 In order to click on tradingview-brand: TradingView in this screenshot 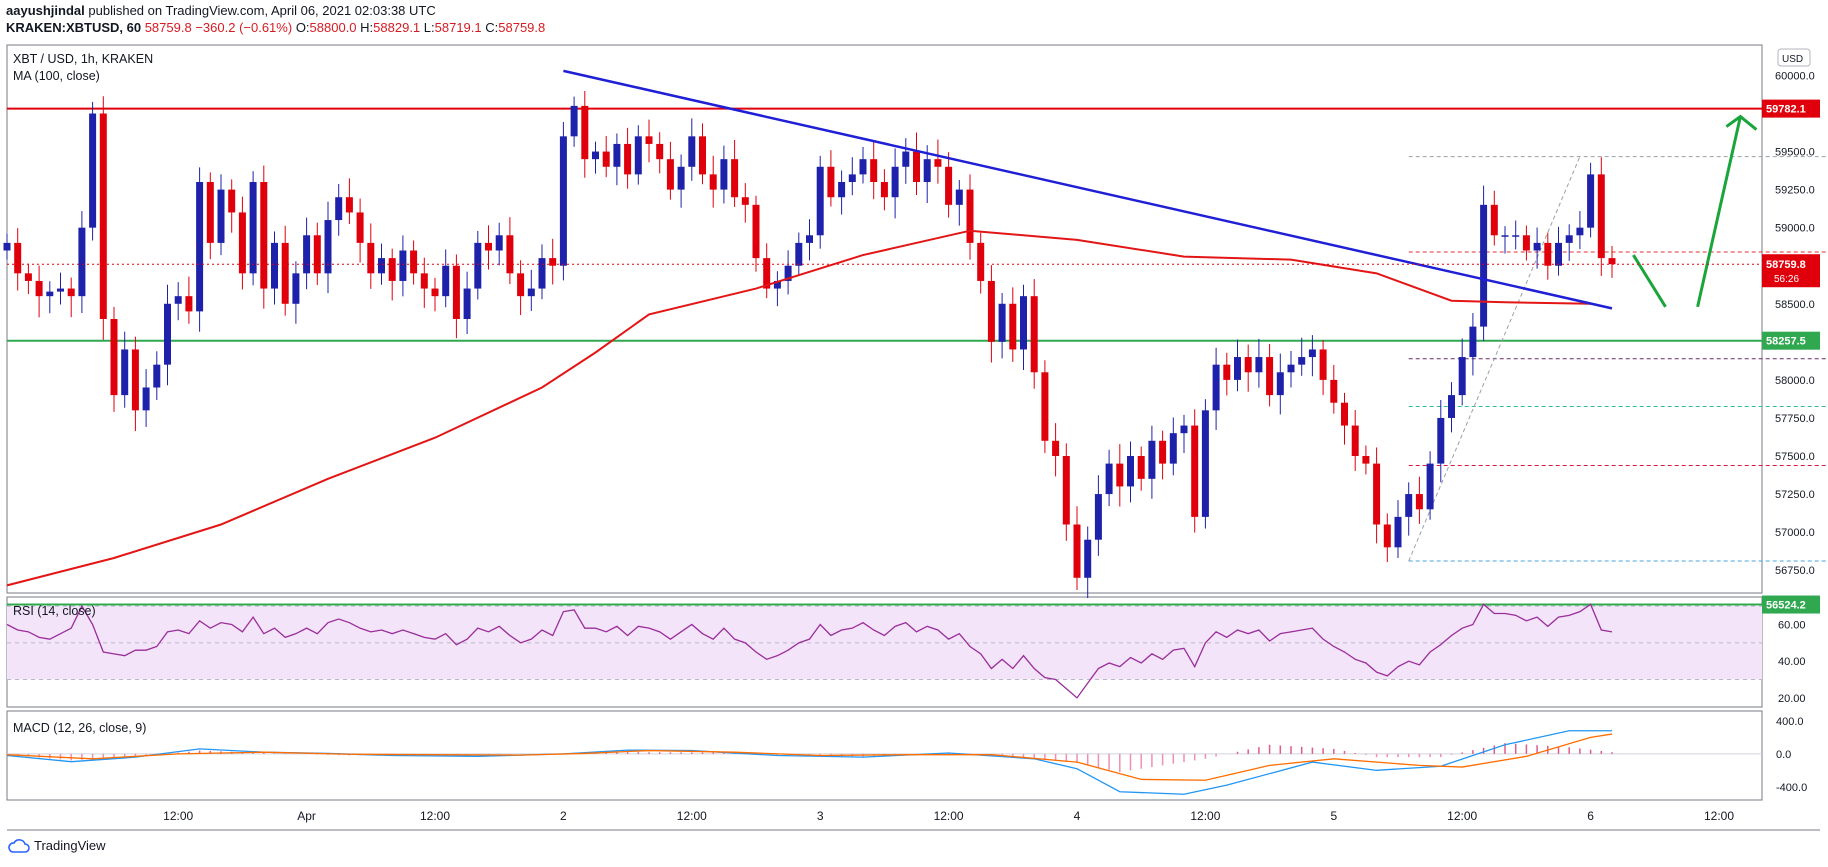, I will do `click(70, 845)`.